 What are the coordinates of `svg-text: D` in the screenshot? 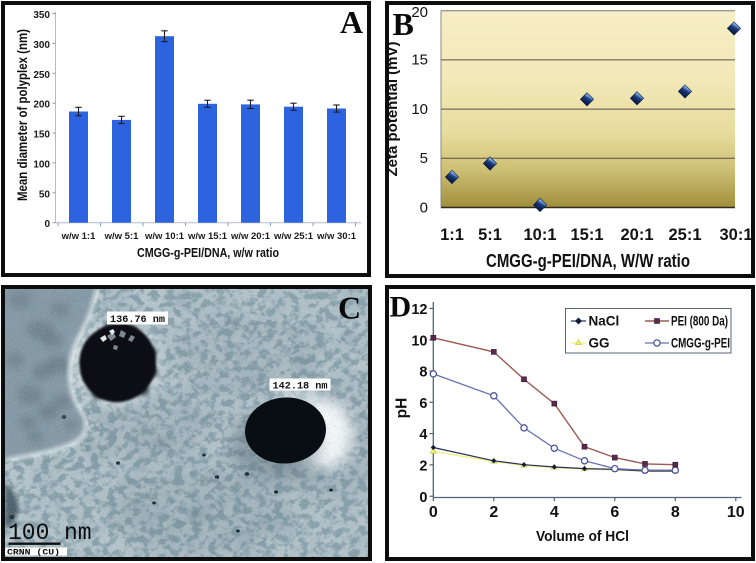 It's located at (401, 307).